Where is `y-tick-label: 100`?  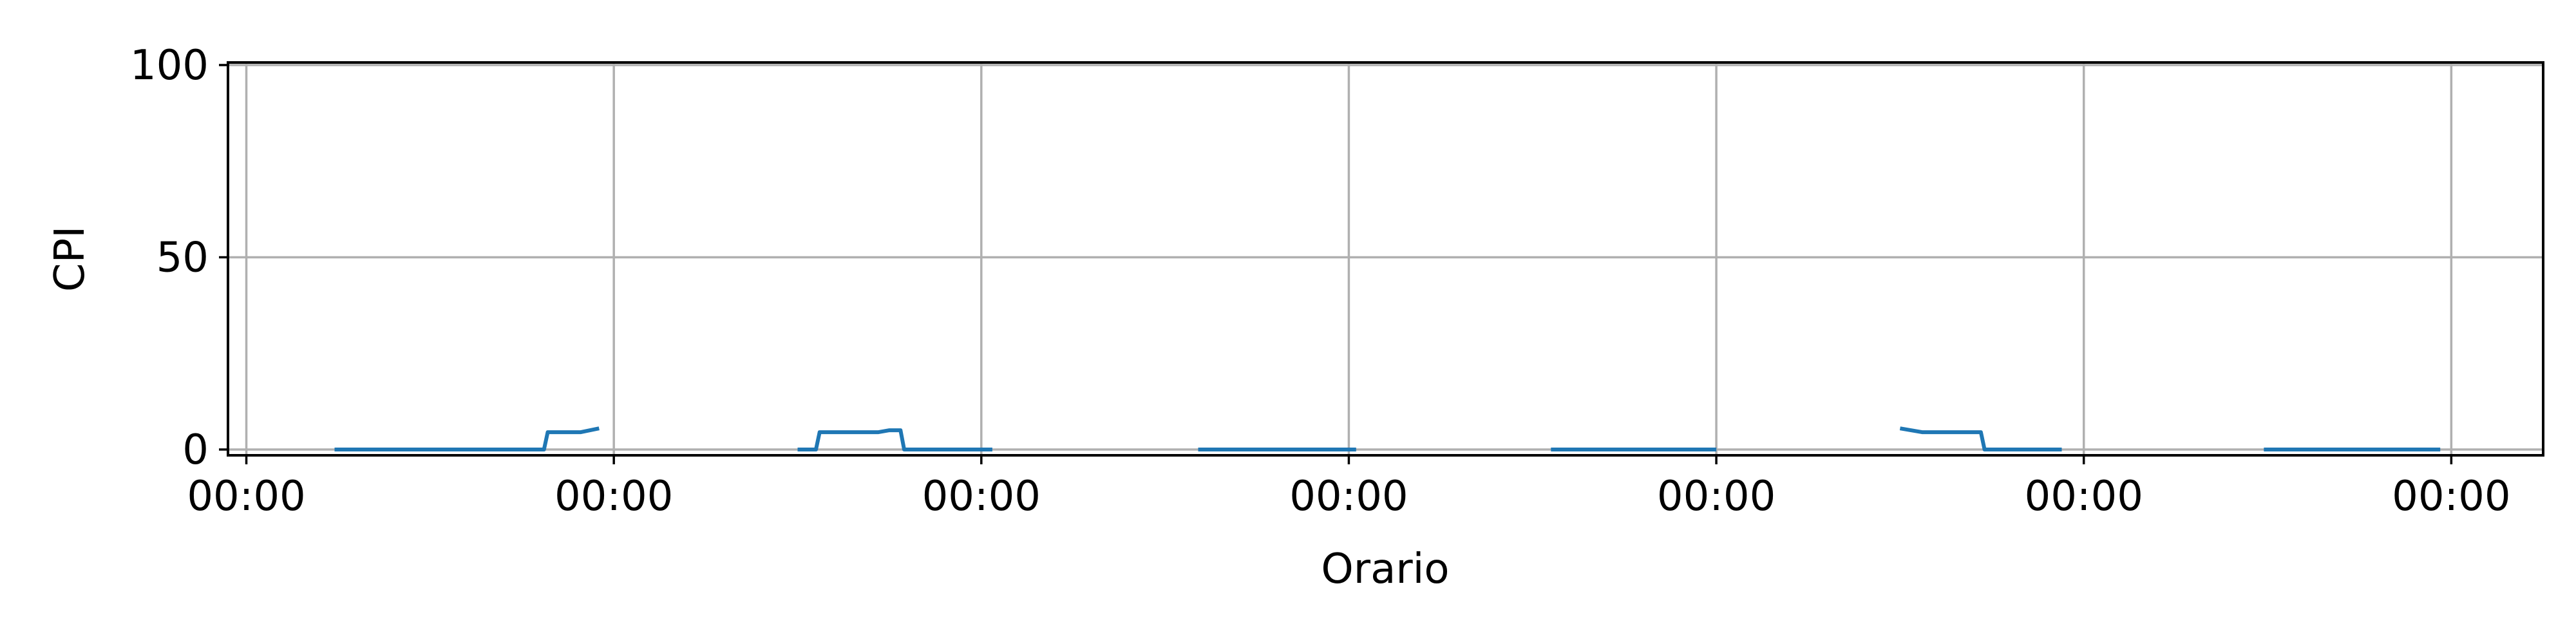
y-tick-label: 100 is located at coordinates (169, 66).